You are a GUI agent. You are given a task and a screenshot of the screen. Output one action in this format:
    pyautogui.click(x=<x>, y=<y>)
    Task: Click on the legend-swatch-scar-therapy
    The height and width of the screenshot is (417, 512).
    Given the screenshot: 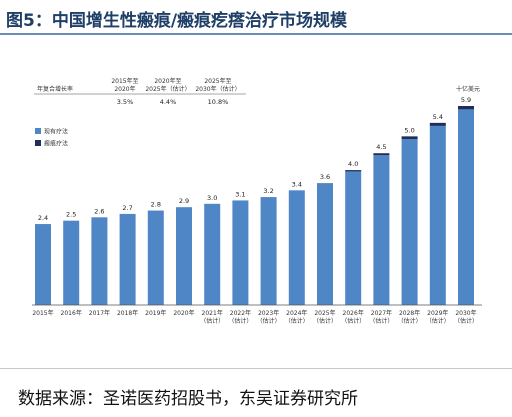 What is the action you would take?
    pyautogui.click(x=38, y=143)
    